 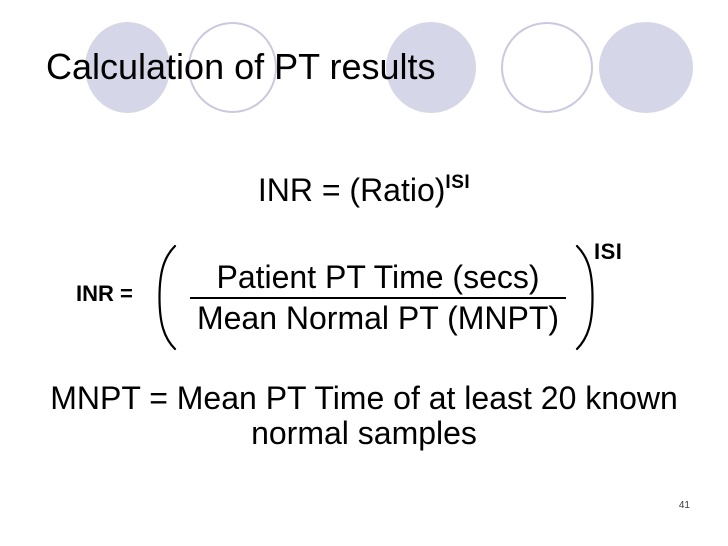 I want to click on mnpt-note-line2: normal samples, so click(x=364, y=433).